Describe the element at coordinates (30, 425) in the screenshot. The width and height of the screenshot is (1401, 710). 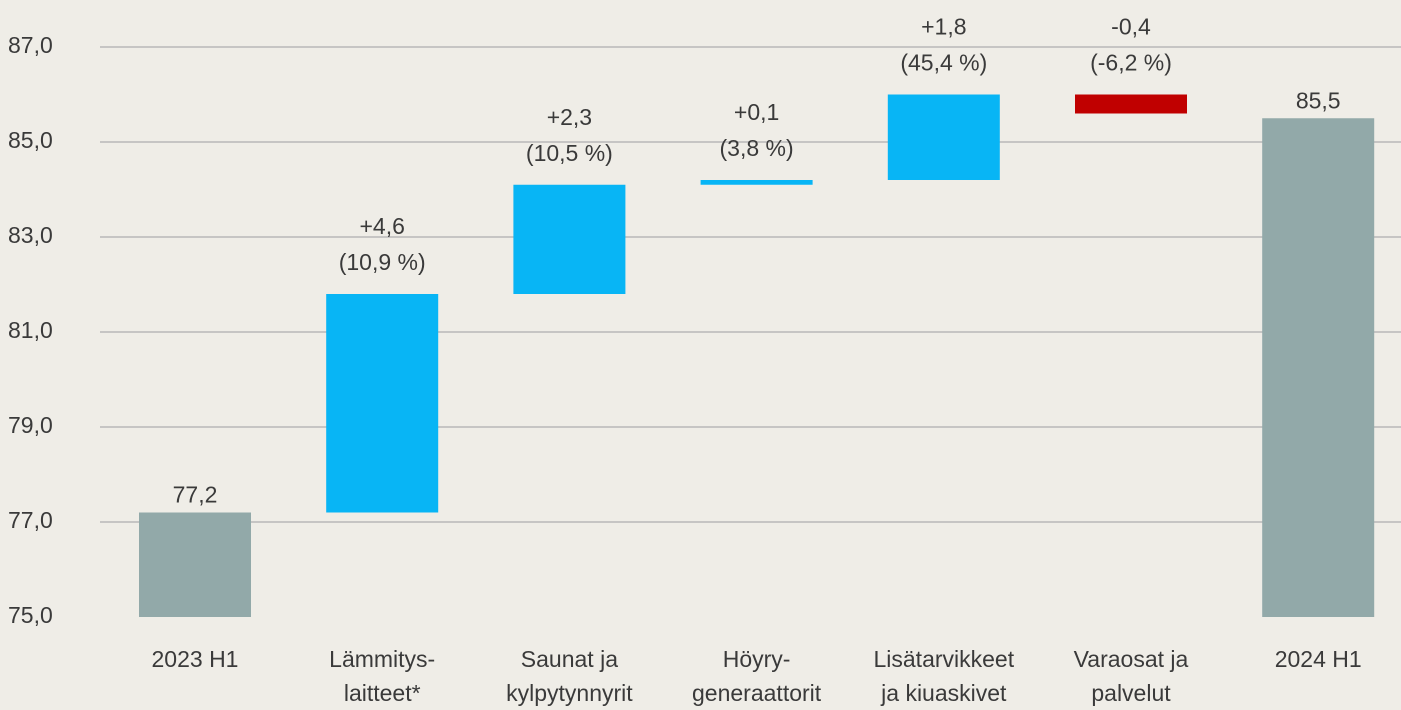
I see `y-tick-label: 79,0` at that location.